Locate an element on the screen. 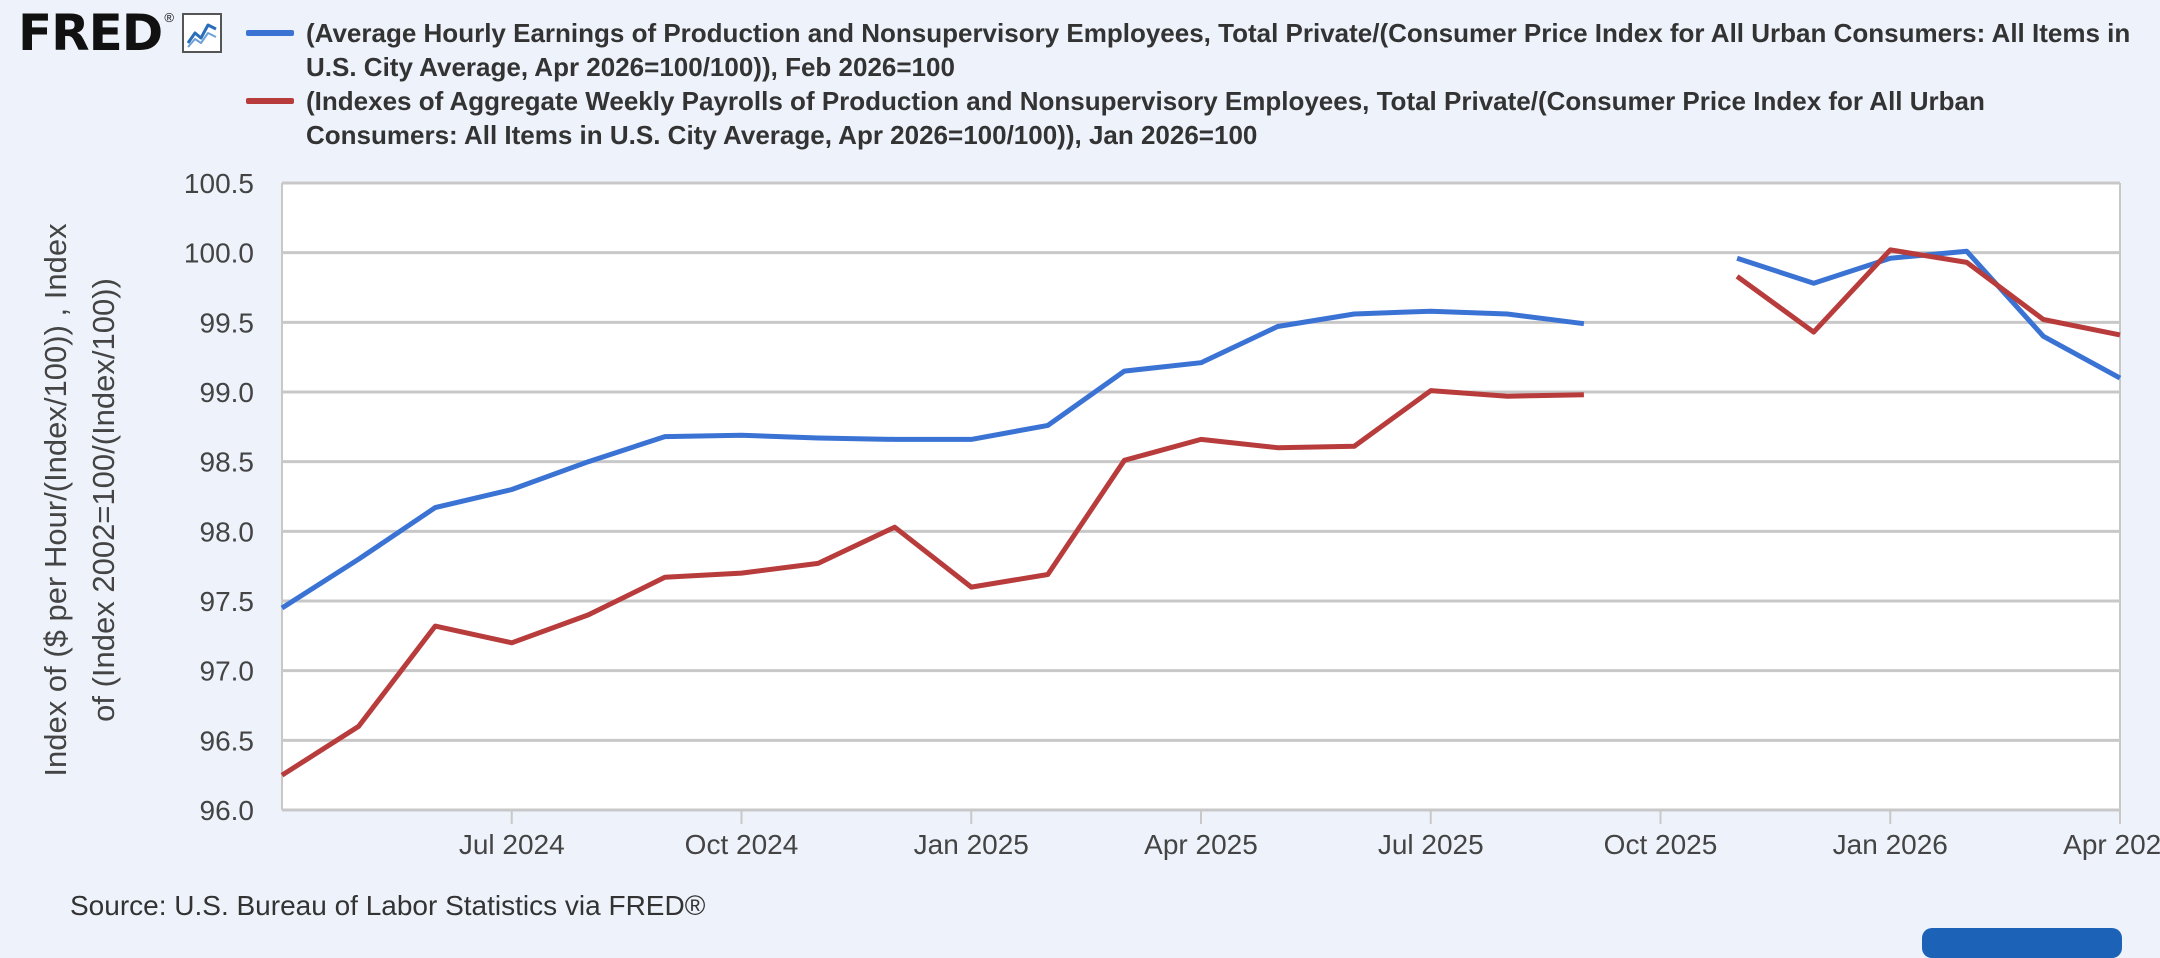 This screenshot has width=2160, height=958. registered-mark: ® is located at coordinates (169, 17).